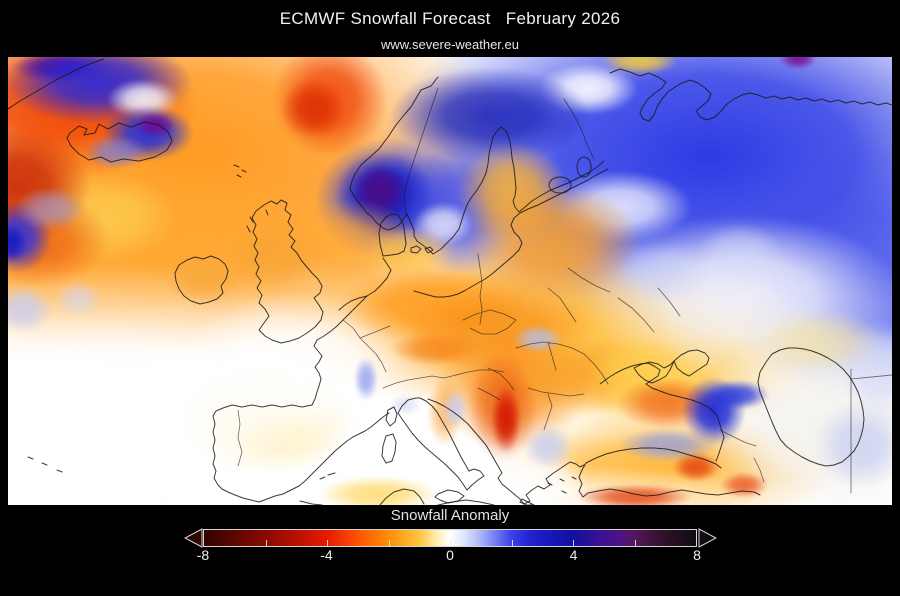 The image size is (900, 596). Describe the element at coordinates (450, 515) in the screenshot. I see `colorbar-title: Snowfall Anomaly` at that location.